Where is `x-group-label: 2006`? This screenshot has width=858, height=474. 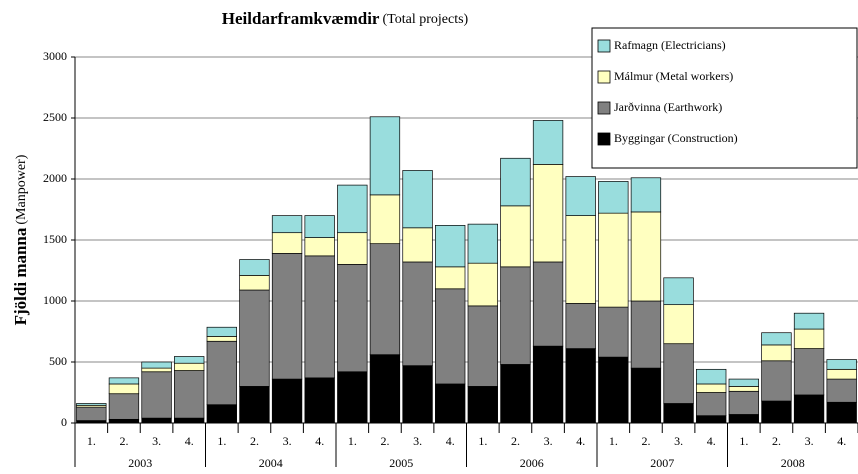 x-group-label: 2006 is located at coordinates (532, 463).